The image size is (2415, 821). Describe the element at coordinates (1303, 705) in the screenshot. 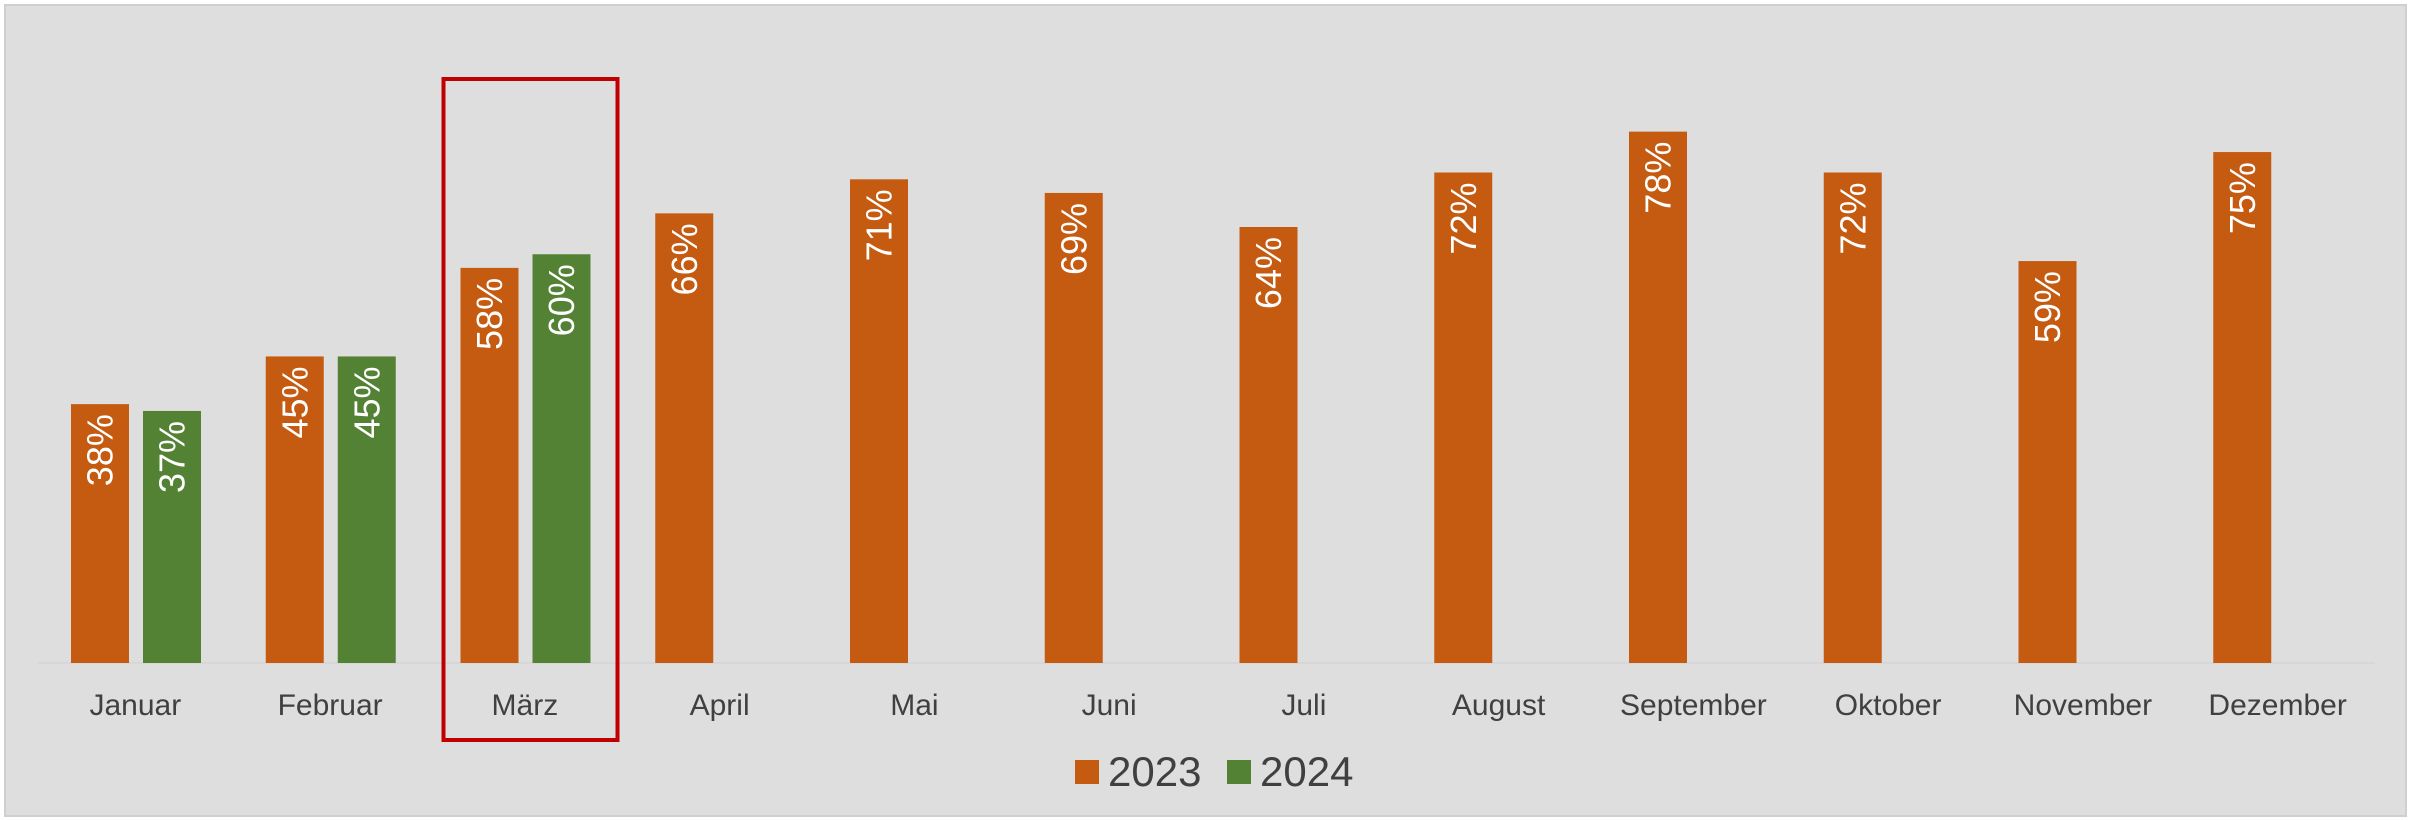

I see `x-tick-label: Juli` at that location.